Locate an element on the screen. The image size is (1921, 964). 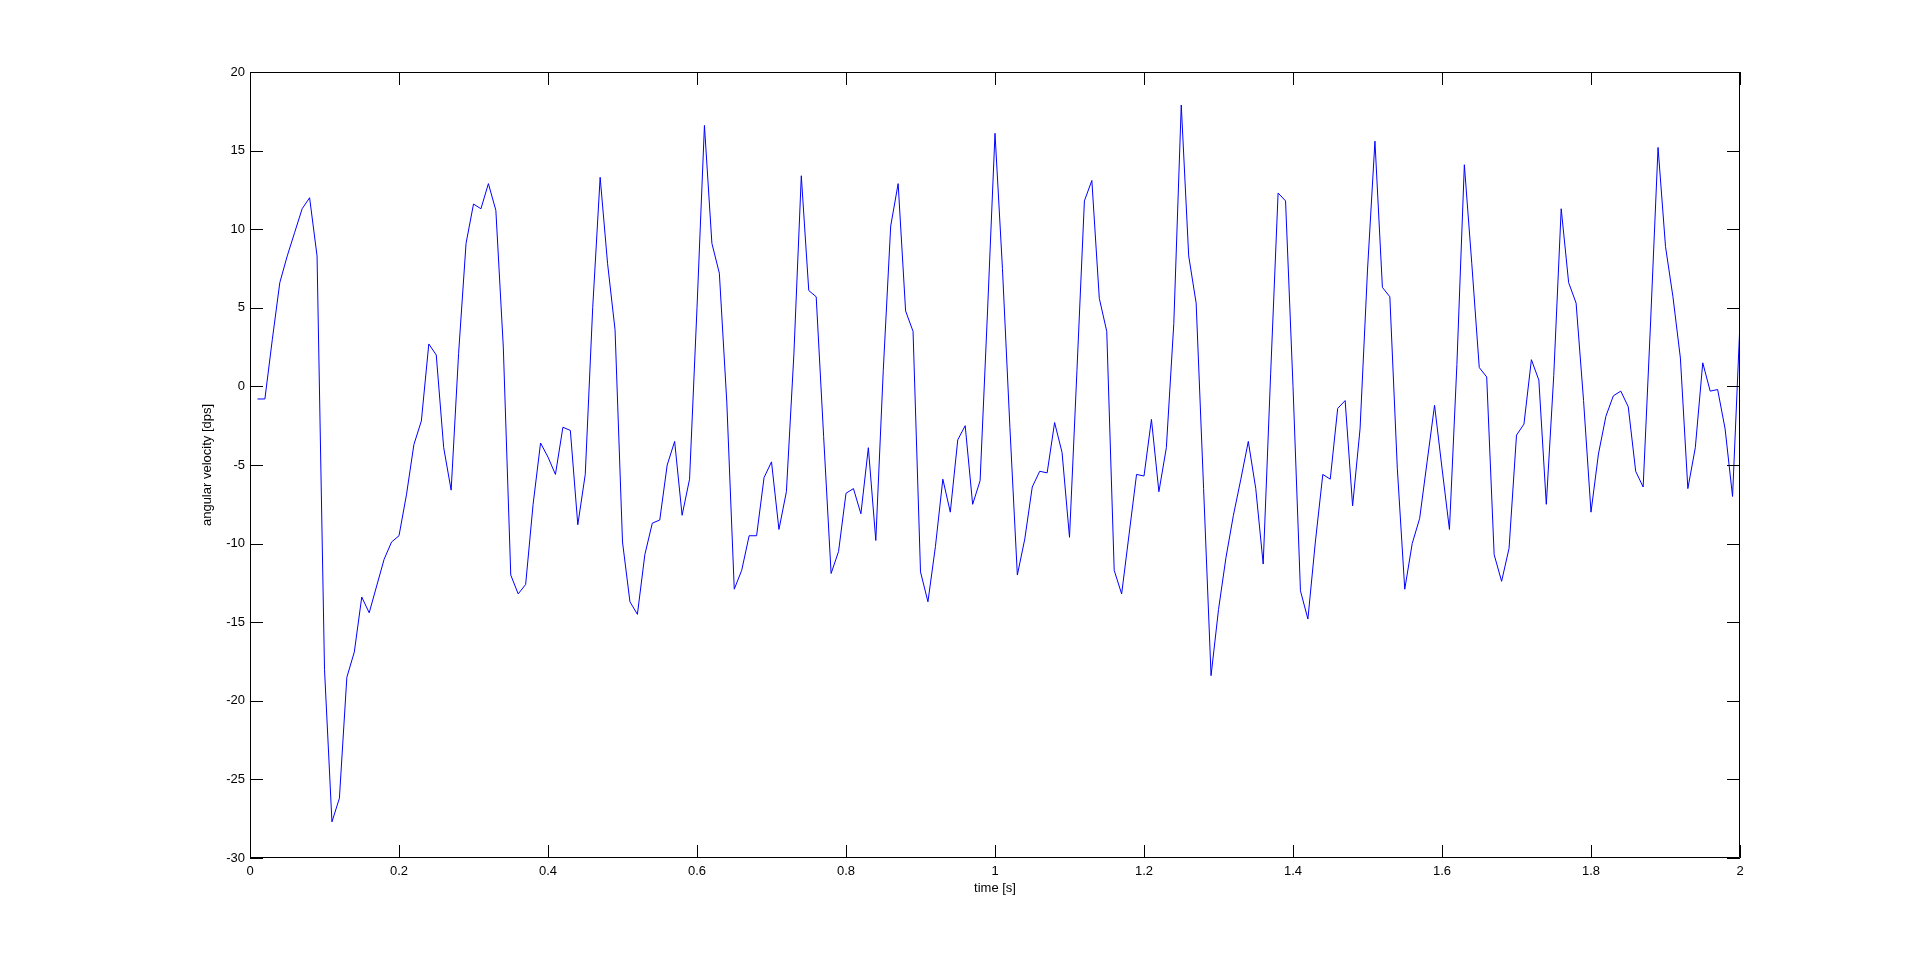
x-tick-label: 1.6 is located at coordinates (1442, 871).